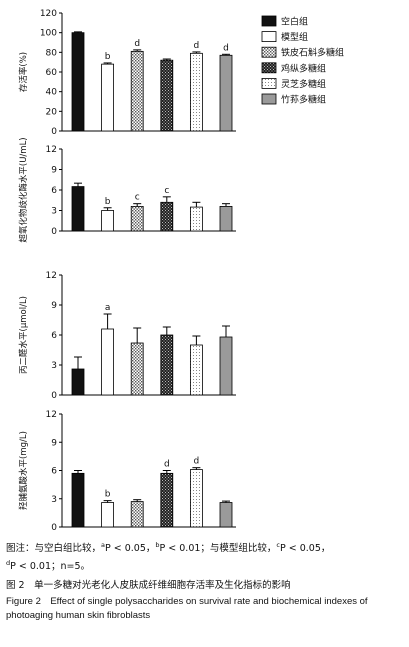 This screenshot has width=409, height=647. What do you see at coordinates (23, 335) in the screenshot?
I see `y-axis-title: 丙二醛水平(μmol/L)` at bounding box center [23, 335].